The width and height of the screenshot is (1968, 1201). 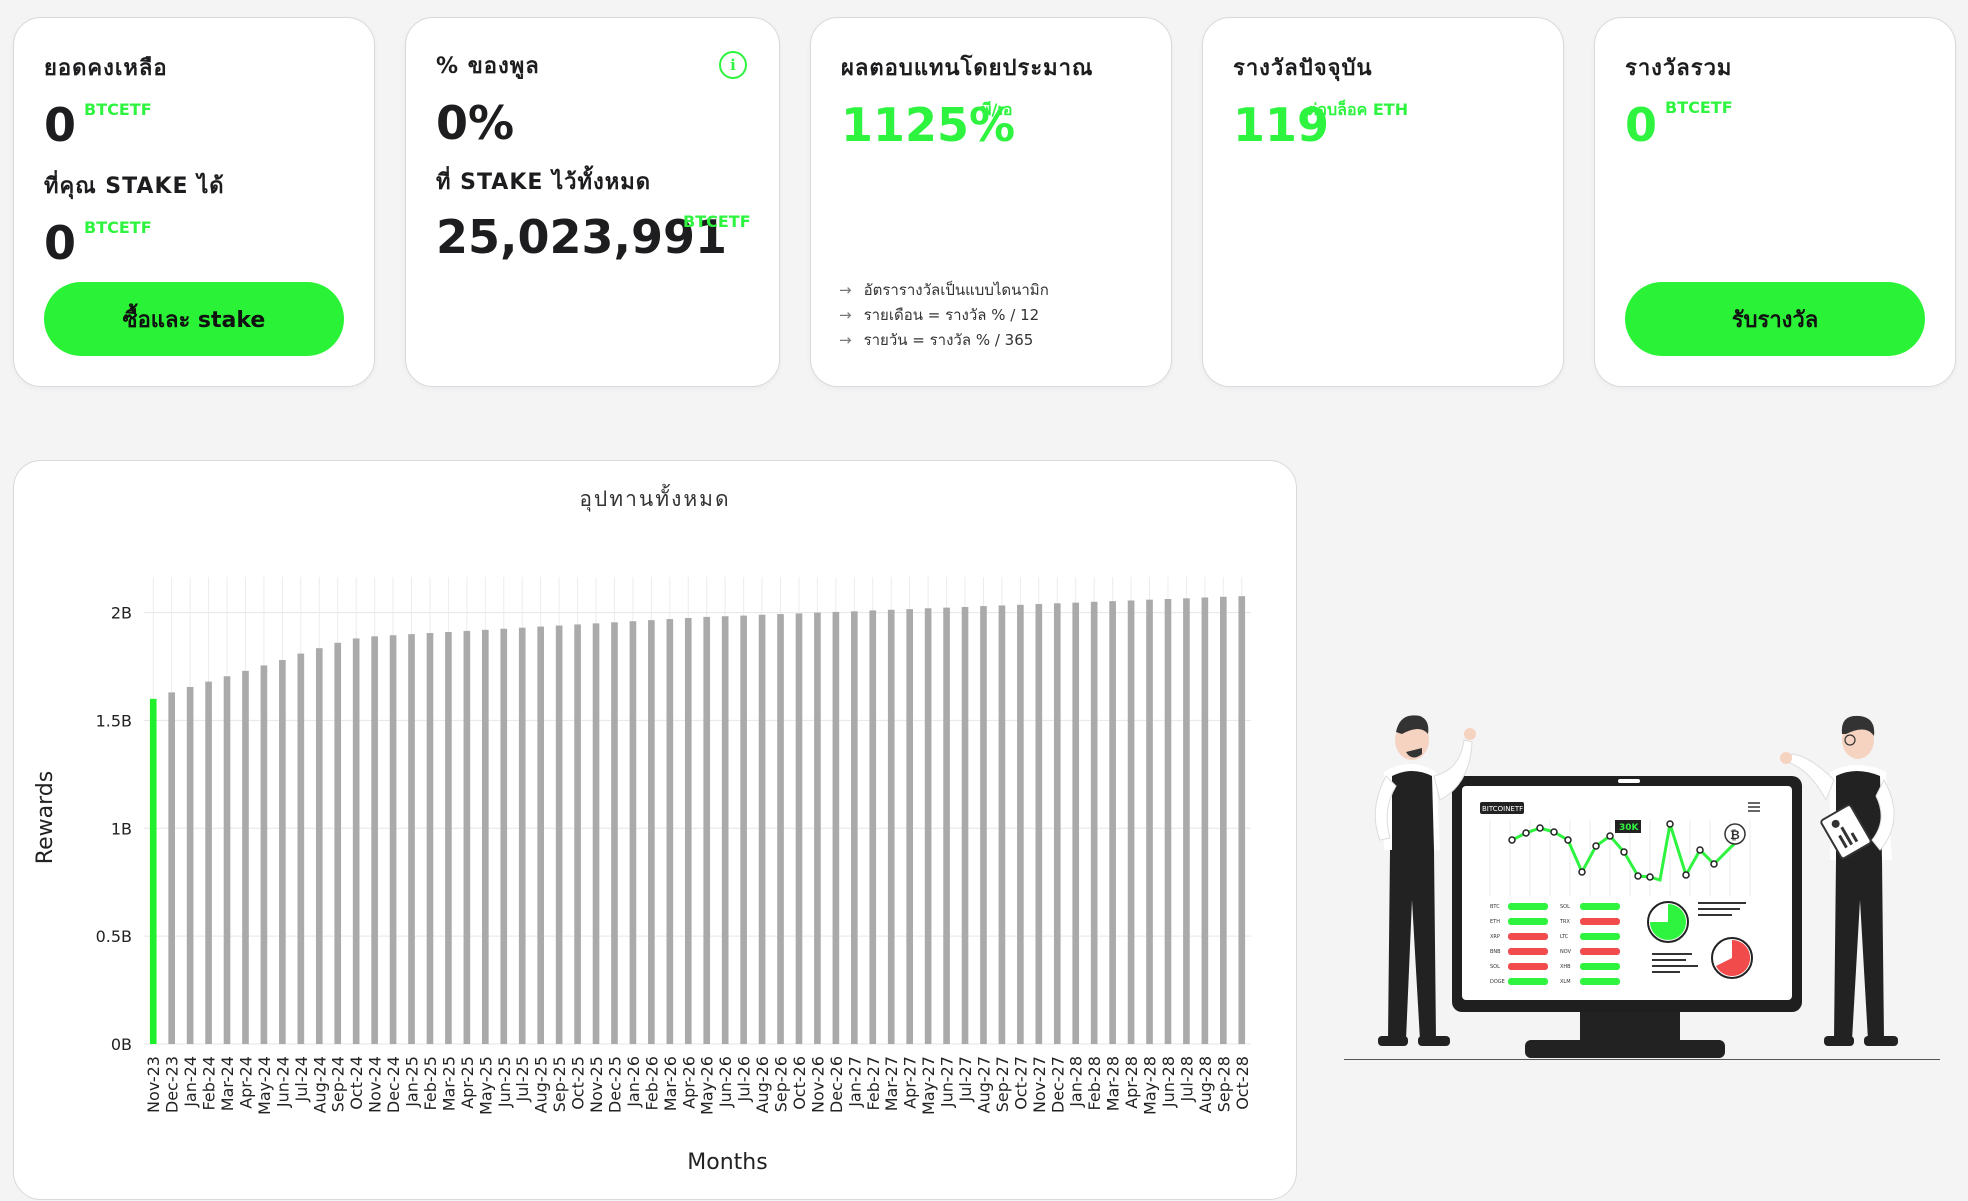 What do you see at coordinates (733, 65) in the screenshot?
I see `info-icon: i` at bounding box center [733, 65].